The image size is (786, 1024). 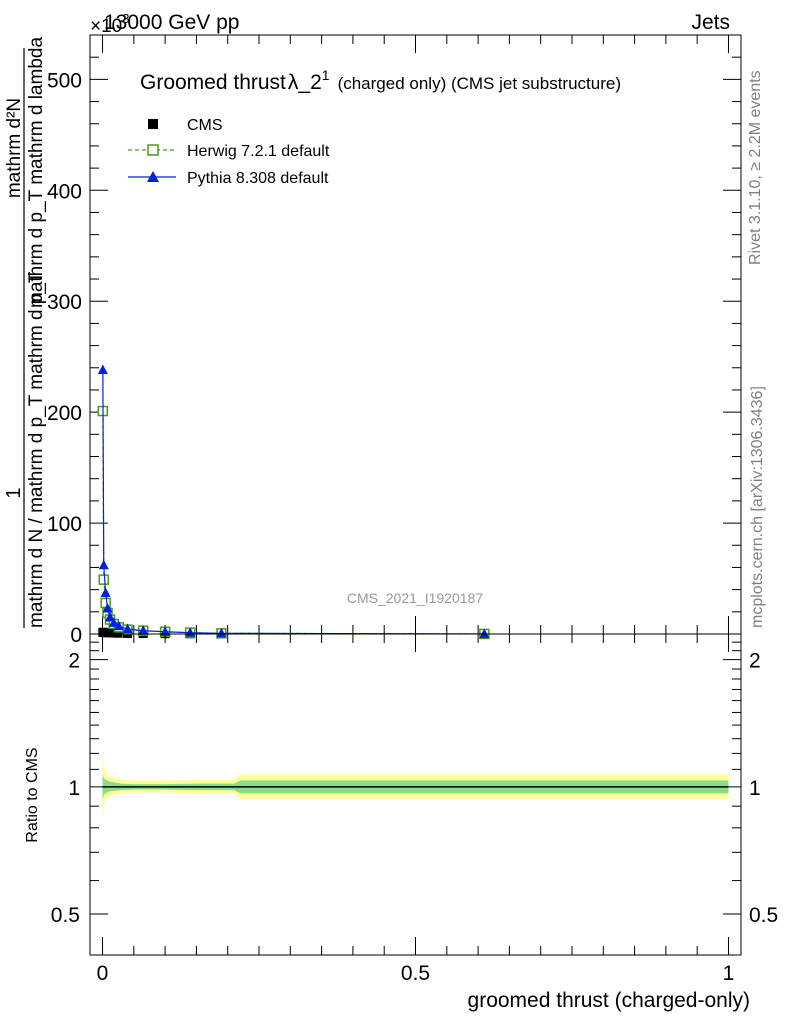 What do you see at coordinates (729, 973) in the screenshot?
I see `x-tick-label: 1` at bounding box center [729, 973].